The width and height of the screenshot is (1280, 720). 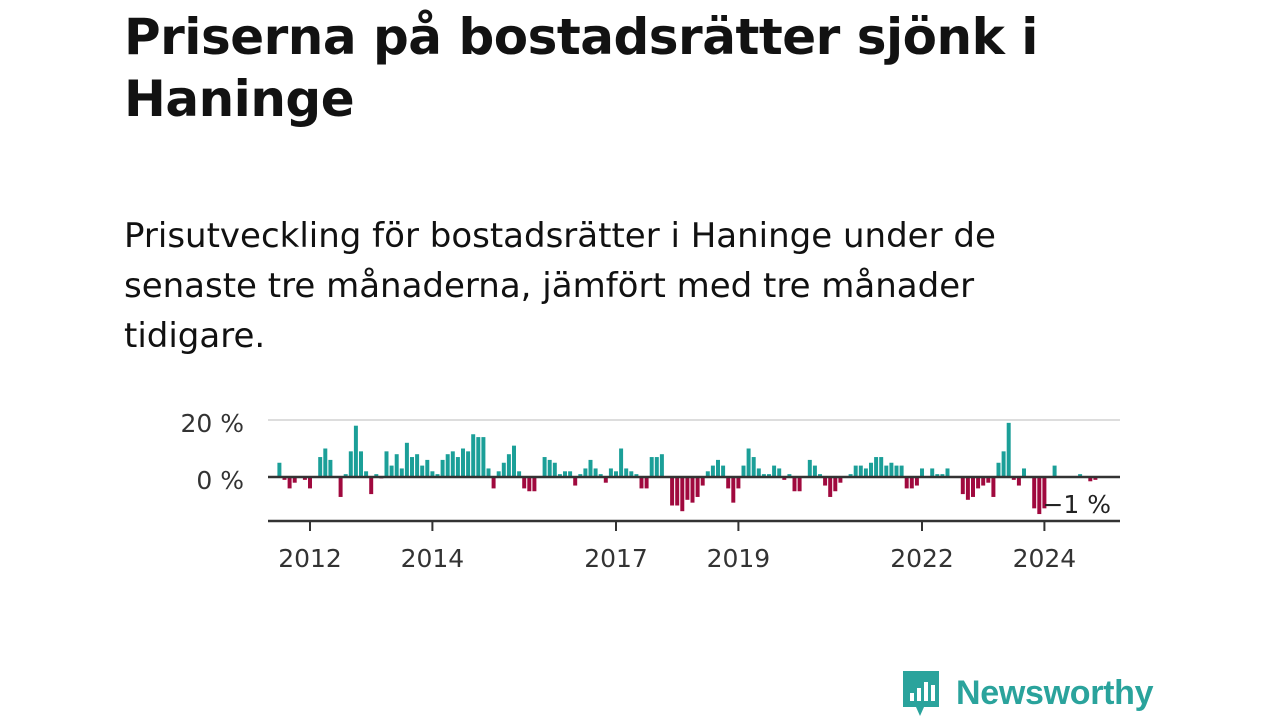 I want to click on y-tick-label-0: 0 %, so click(x=220, y=480).